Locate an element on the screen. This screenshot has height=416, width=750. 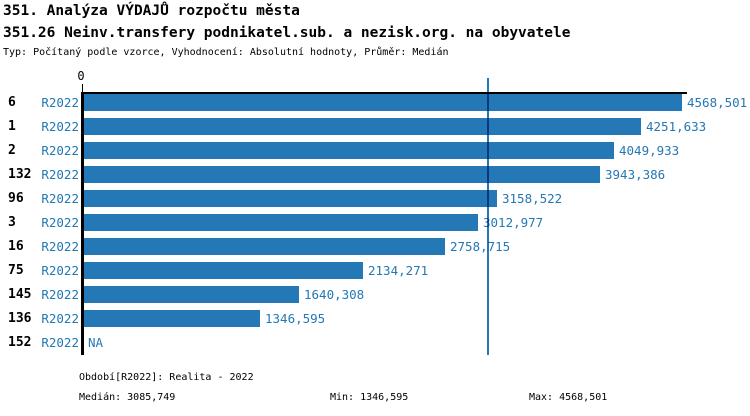
bar-value-label: 4251,633 is located at coordinates (676, 126).